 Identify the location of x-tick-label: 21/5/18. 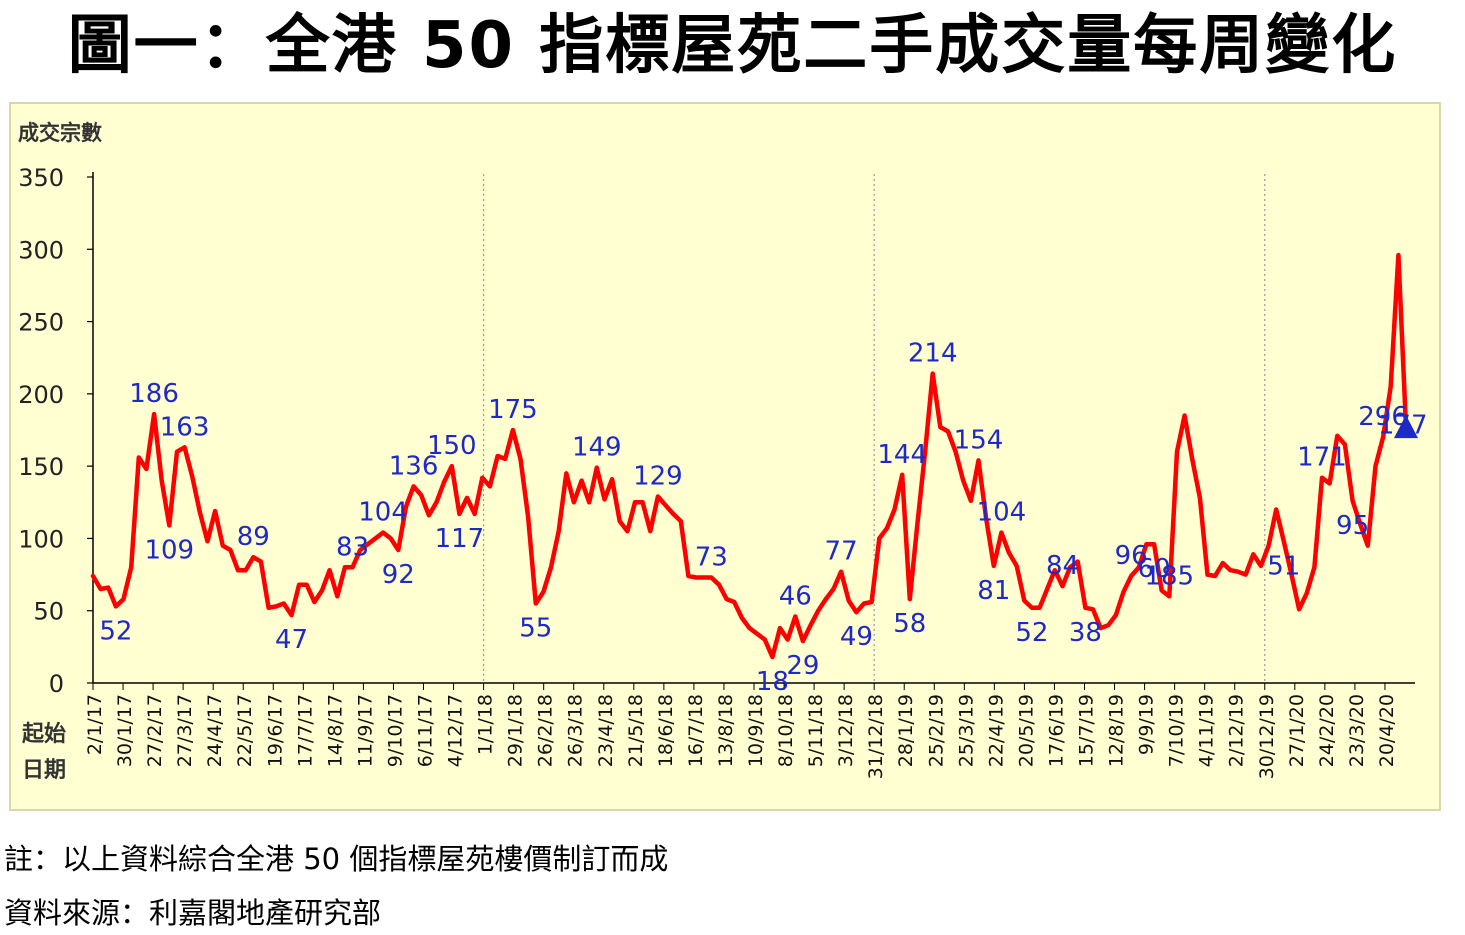
(636, 730).